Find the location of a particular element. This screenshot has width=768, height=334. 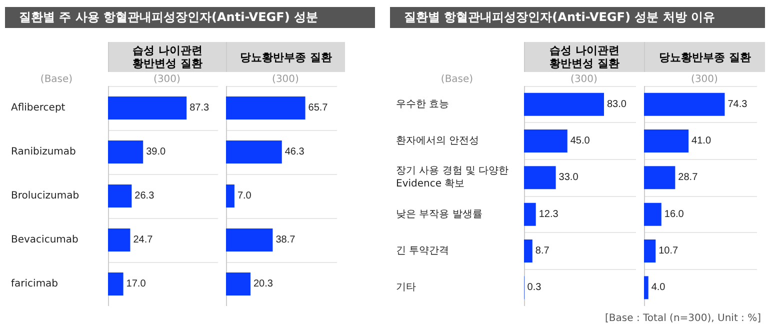

data-label: 65.7 is located at coordinates (318, 108).